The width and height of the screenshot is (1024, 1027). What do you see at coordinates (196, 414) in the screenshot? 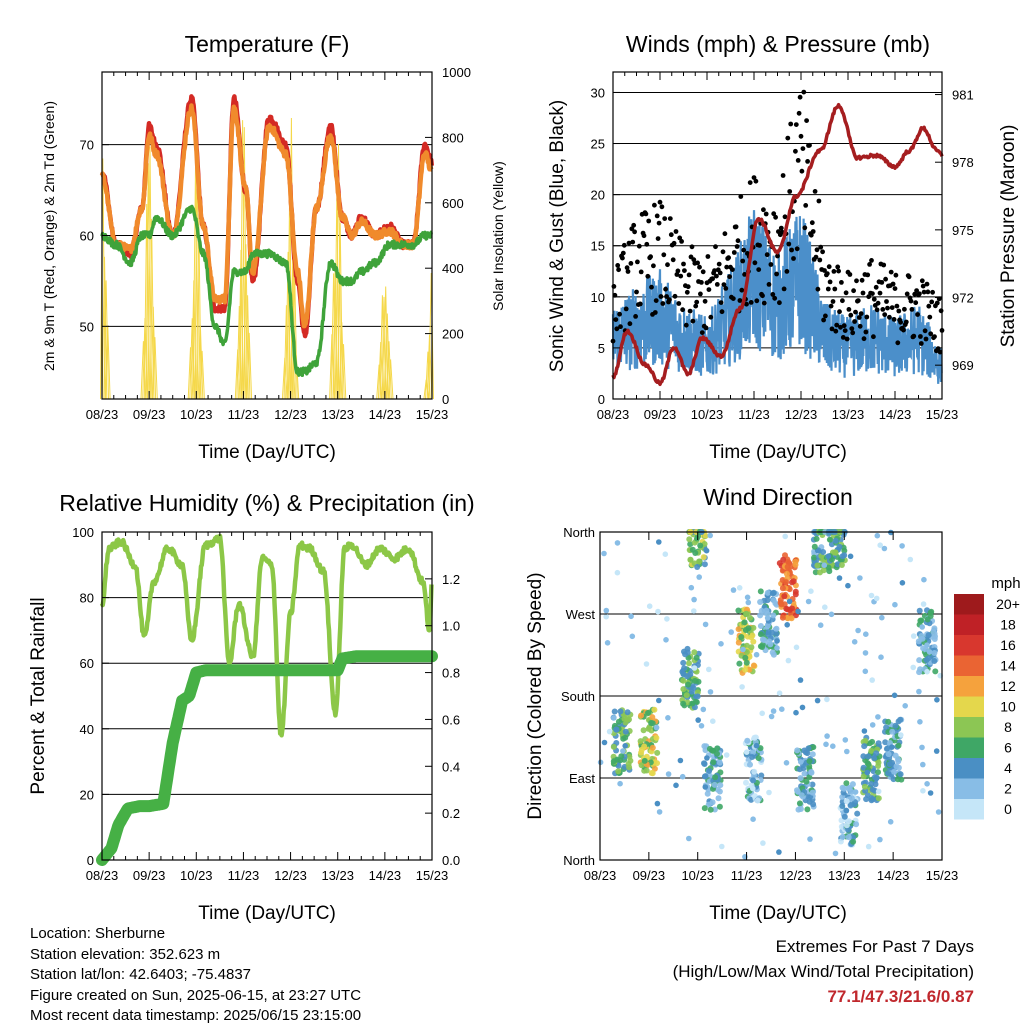
I see `temp-xtick-label: 10/23` at bounding box center [196, 414].